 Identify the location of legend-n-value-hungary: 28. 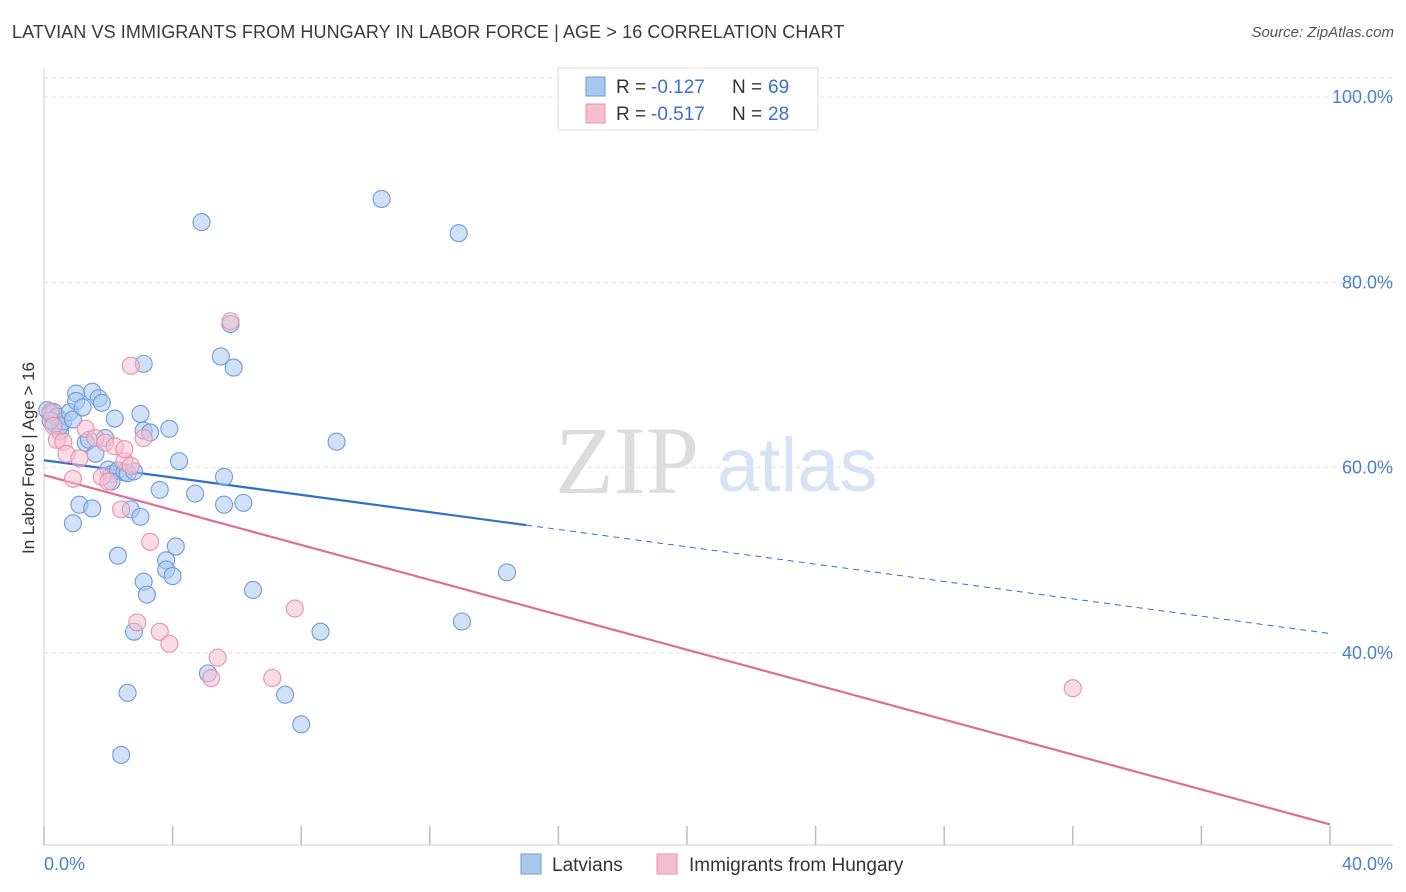
(778, 114).